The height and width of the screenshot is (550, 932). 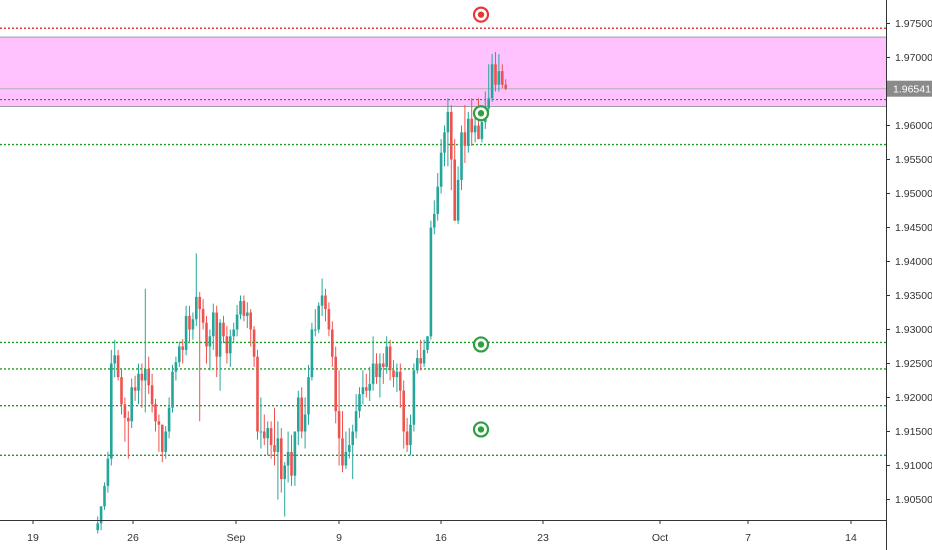 I want to click on buy-target-icon, so click(x=481, y=344).